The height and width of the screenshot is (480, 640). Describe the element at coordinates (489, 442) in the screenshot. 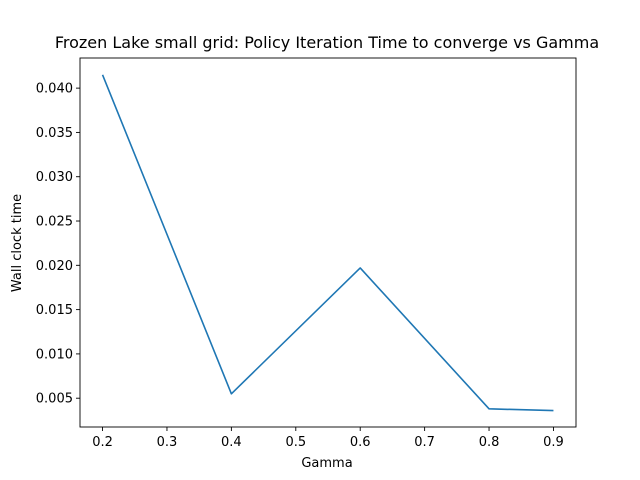

I see `x-tick-label: 0.8` at that location.